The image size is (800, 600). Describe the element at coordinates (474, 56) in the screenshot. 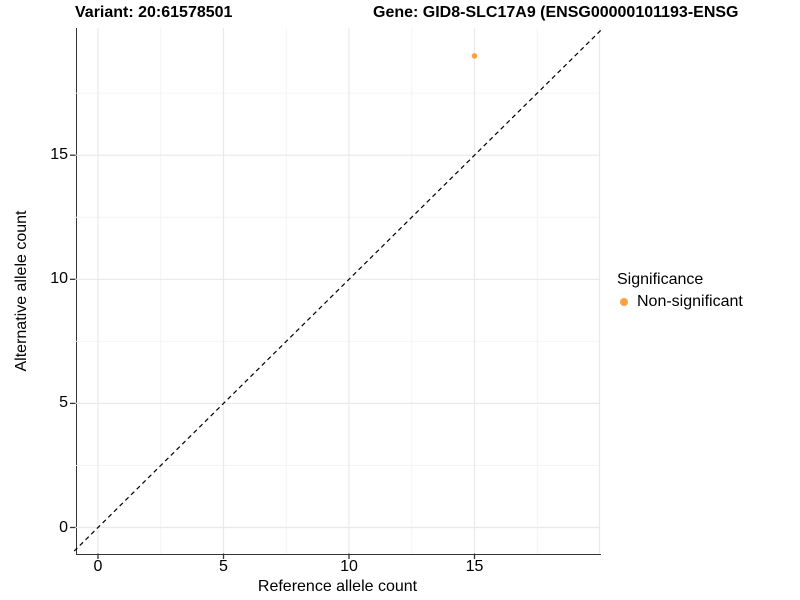

I see `data-point` at that location.